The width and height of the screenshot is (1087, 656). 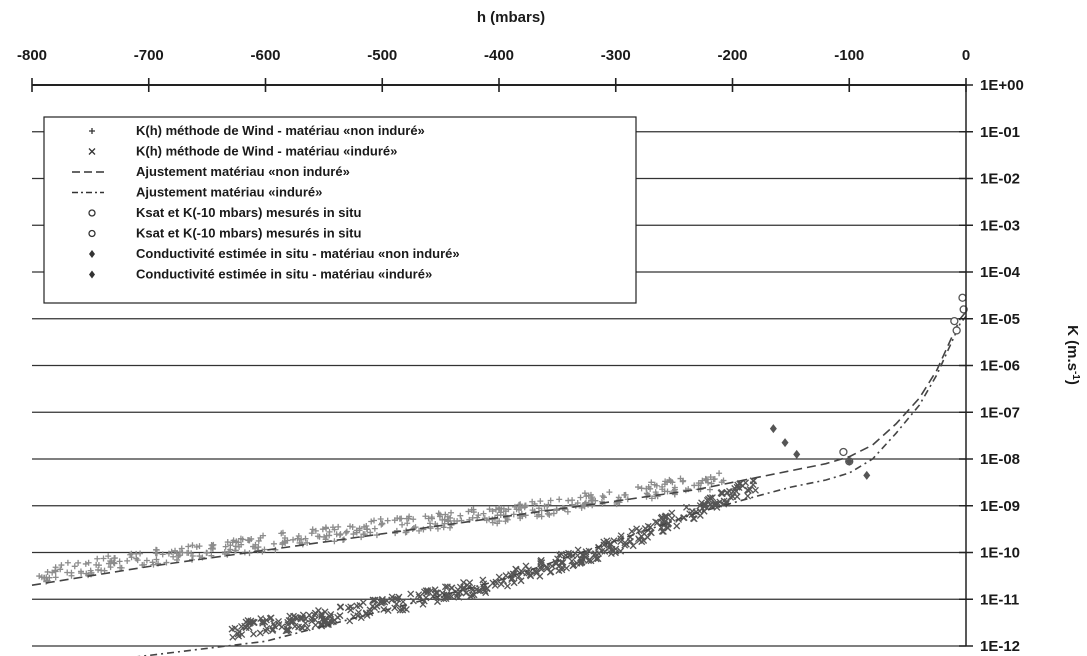 What do you see at coordinates (849, 55) in the screenshot?
I see `x-tick-label: -100` at bounding box center [849, 55].